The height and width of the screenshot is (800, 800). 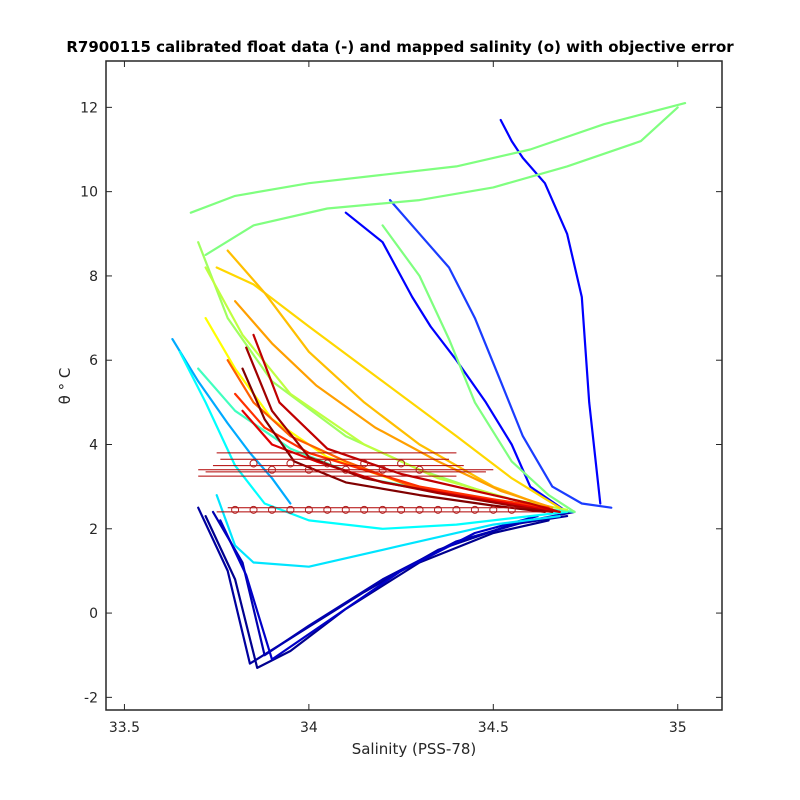 What do you see at coordinates (414, 749) in the screenshot?
I see `x-axis-label: Salinity (PSS-78)` at bounding box center [414, 749].